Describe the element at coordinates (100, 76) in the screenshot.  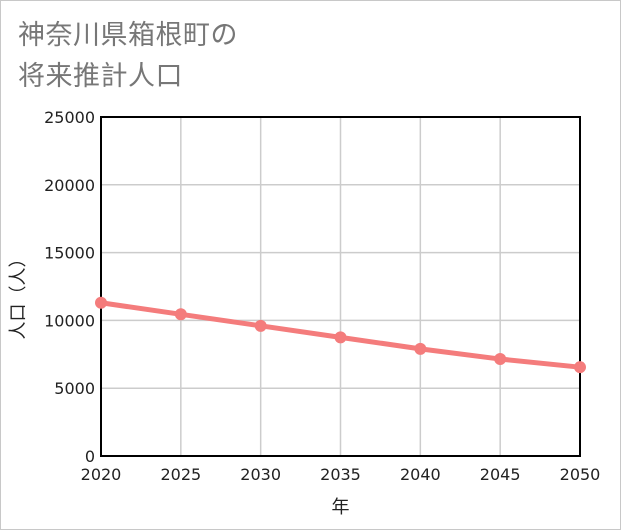
I see `chart-title-line-2: 将来推計人口` at that location.